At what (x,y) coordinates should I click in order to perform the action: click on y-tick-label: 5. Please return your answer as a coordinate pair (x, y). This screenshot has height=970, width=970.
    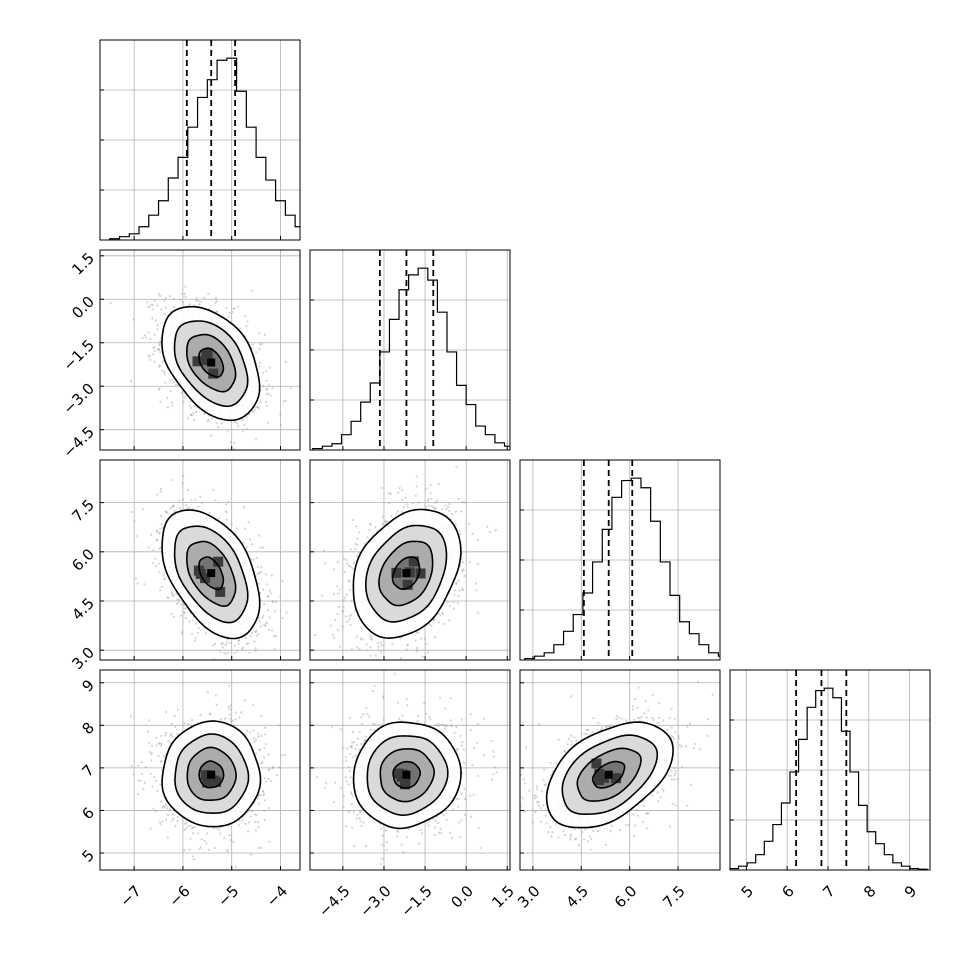
    Looking at the image, I should click on (88, 855).